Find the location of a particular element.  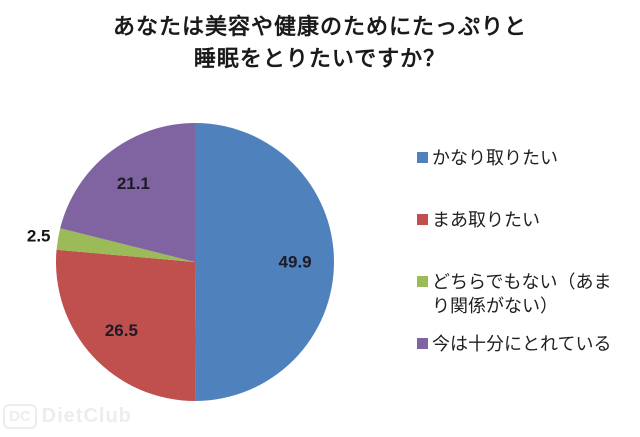

chart-title: あなたは美容や健康のためにたっぷりと 睡眠をとりたいですか？ is located at coordinates (320, 43).